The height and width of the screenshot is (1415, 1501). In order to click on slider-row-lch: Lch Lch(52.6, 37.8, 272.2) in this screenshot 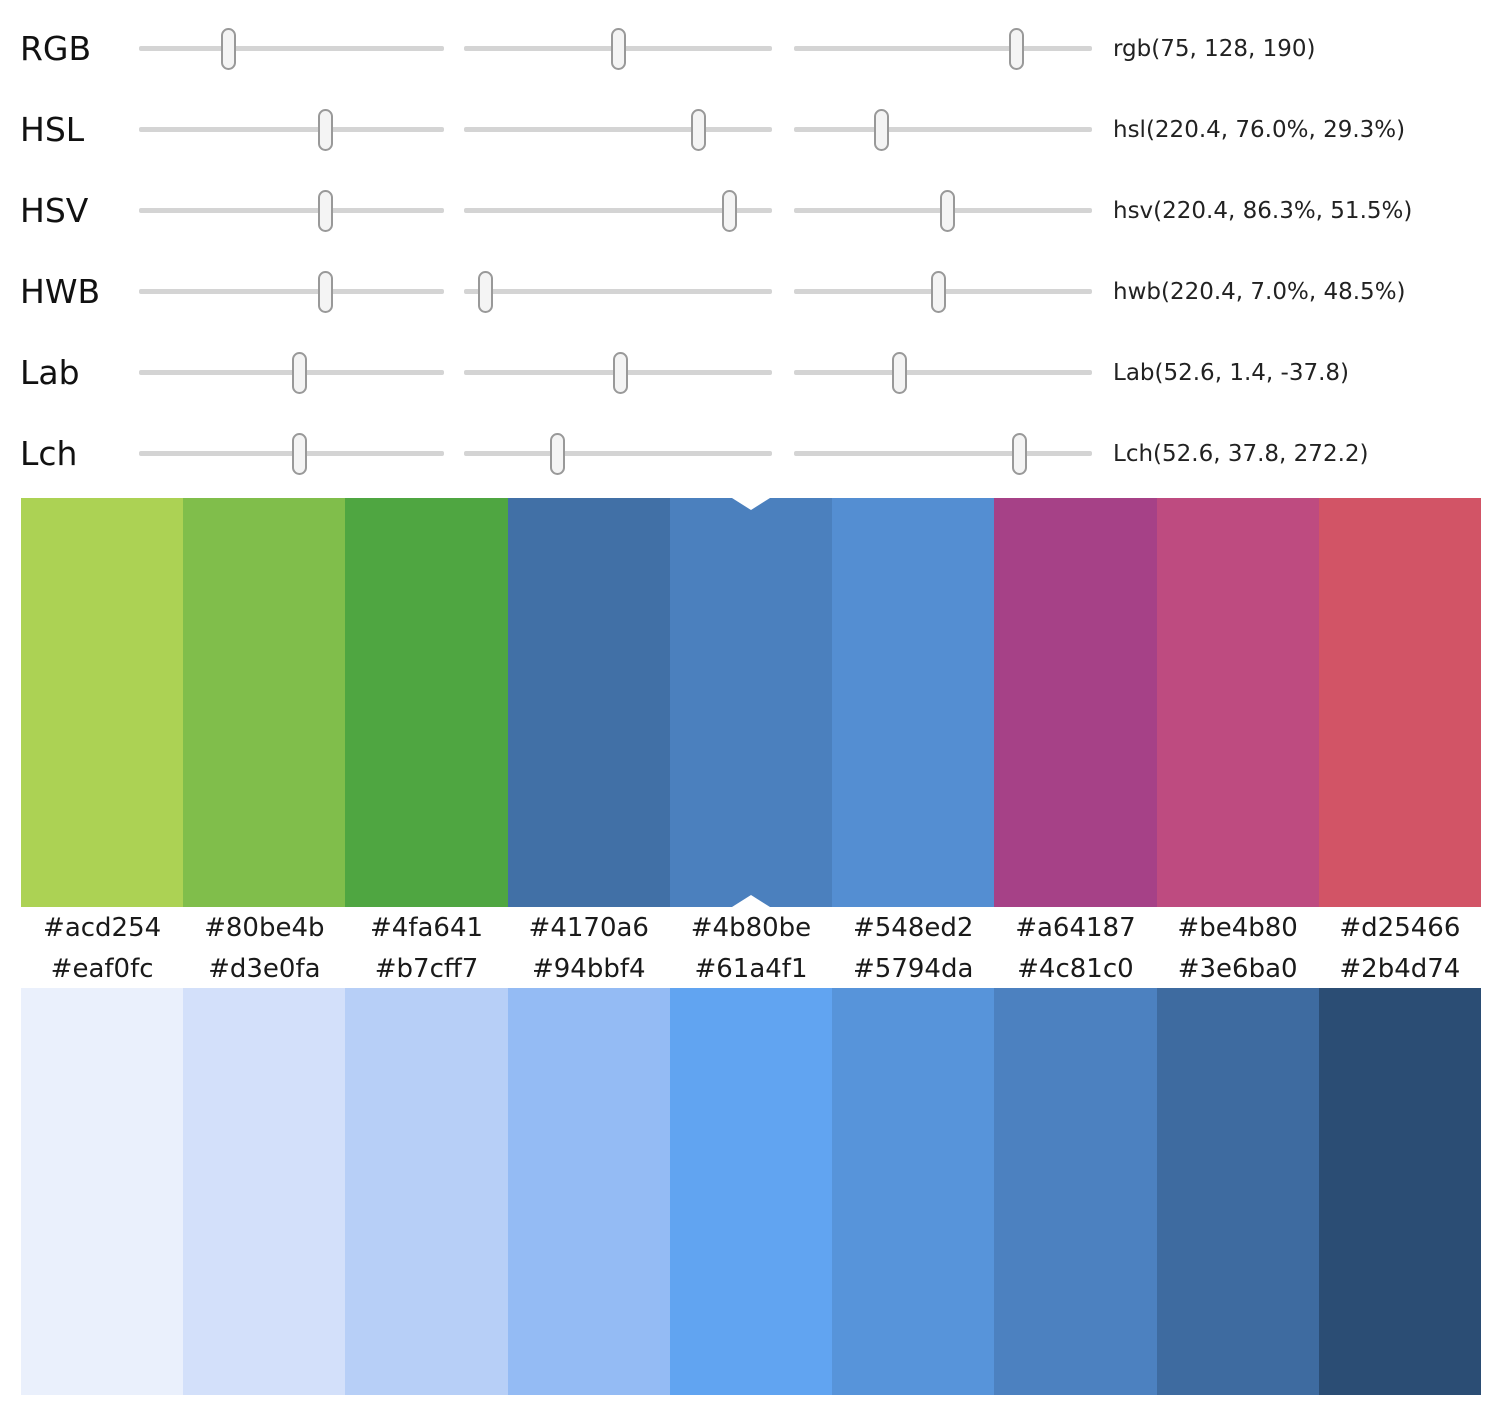, I will do `click(760, 453)`.